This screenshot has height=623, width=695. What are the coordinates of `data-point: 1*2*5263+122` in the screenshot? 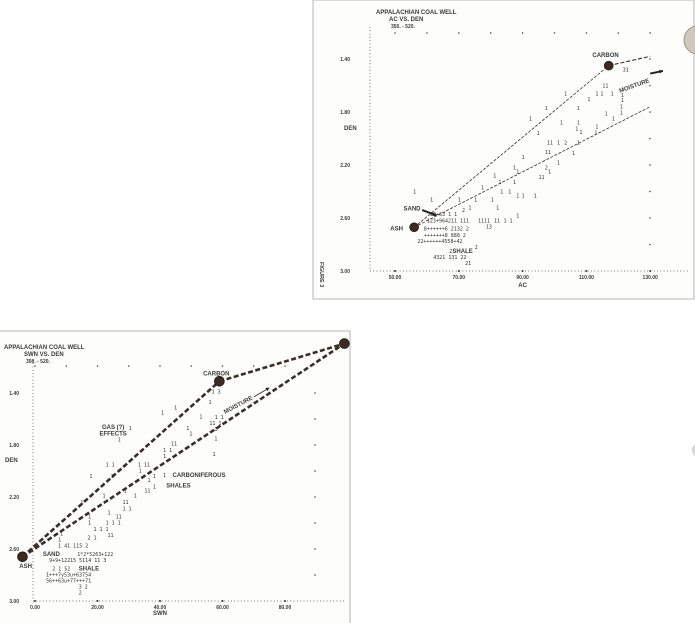 It's located at (95, 555).